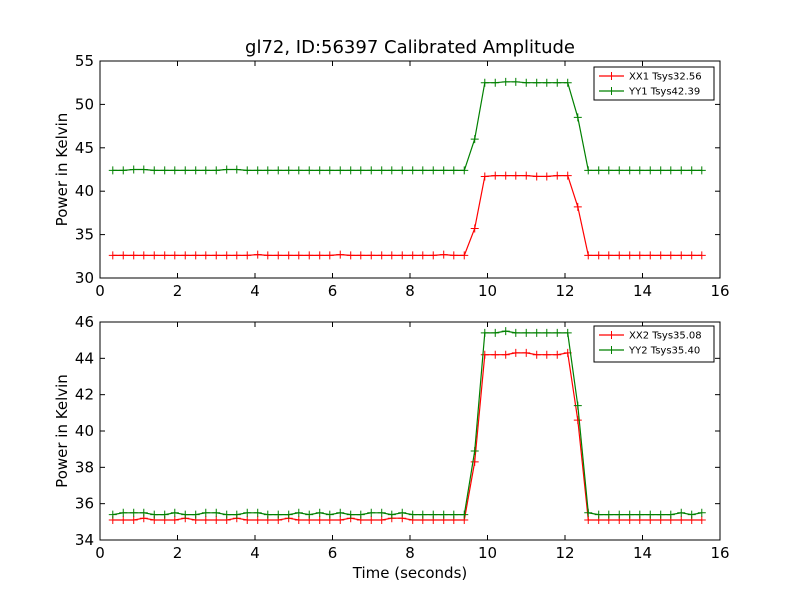 This screenshot has height=600, width=800. I want to click on legend-label: XX2 Tsys35.08, so click(665, 336).